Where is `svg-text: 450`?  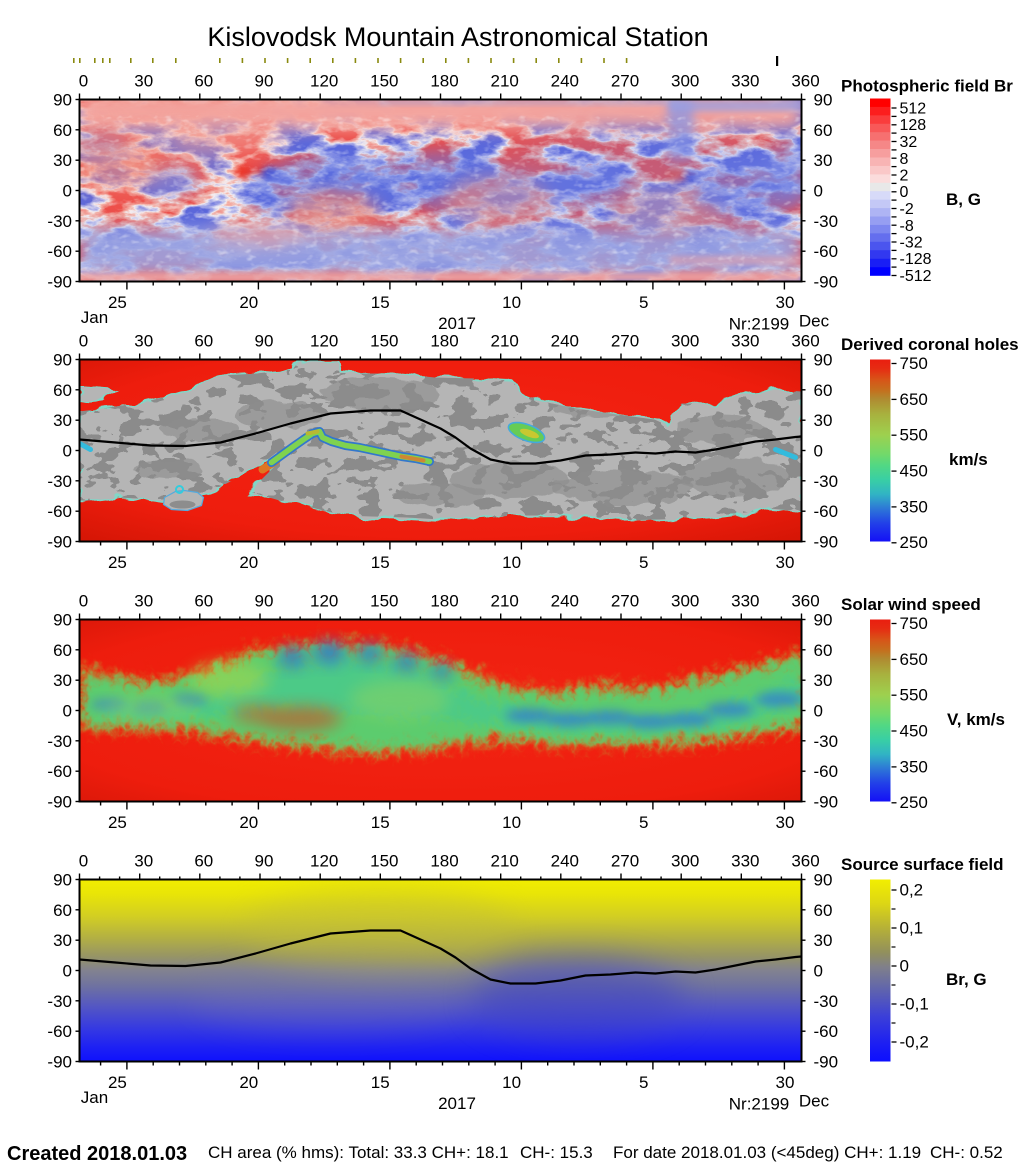 svg-text: 450 is located at coordinates (914, 471).